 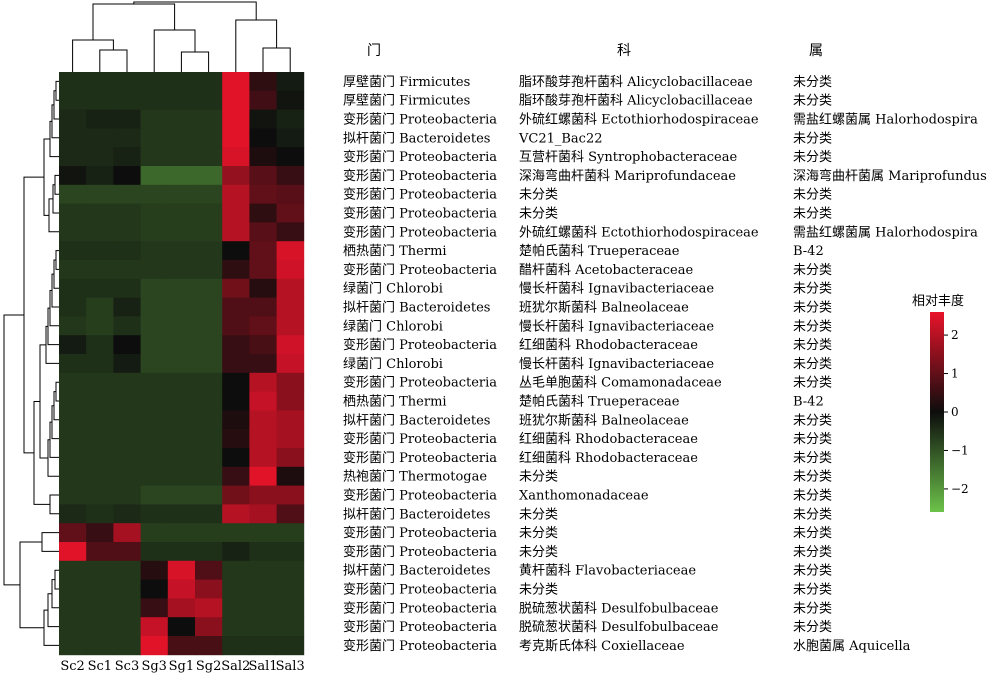 I want to click on row-label-family: 未分类, so click(x=538, y=514).